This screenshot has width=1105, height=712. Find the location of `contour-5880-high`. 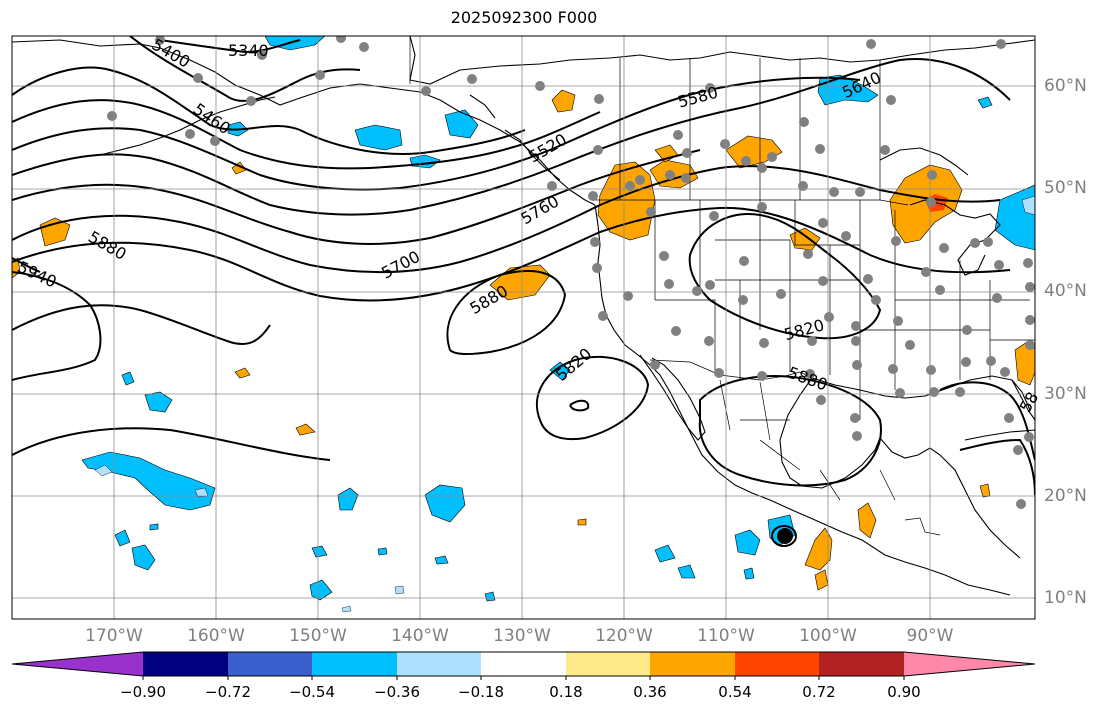

contour-5880-high is located at coordinates (506, 313).